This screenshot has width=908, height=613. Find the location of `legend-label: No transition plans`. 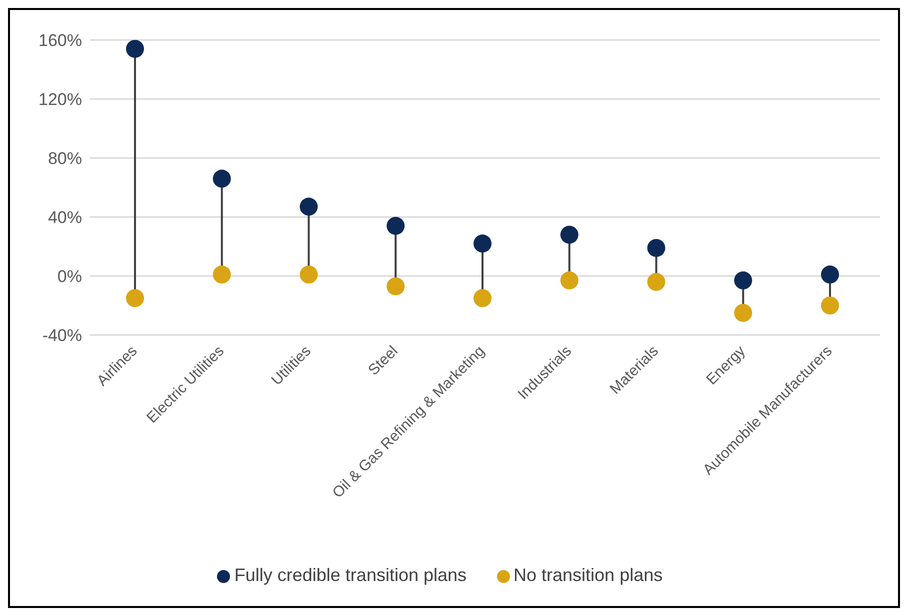

legend-label: No transition plans is located at coordinates (588, 575).